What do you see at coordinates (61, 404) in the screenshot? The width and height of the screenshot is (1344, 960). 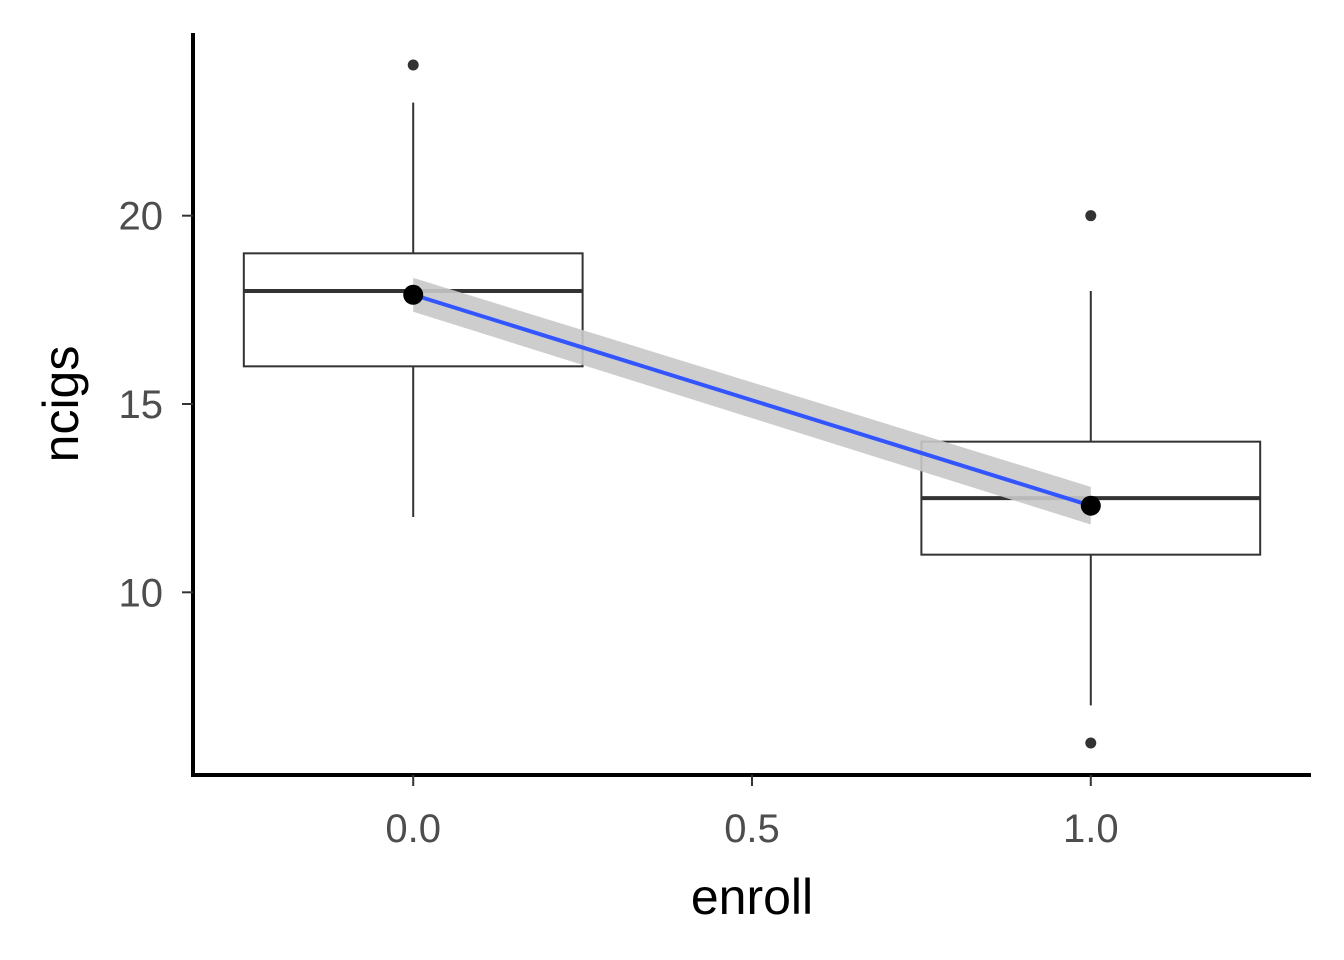 I see `y-axis-title: ncigs` at bounding box center [61, 404].